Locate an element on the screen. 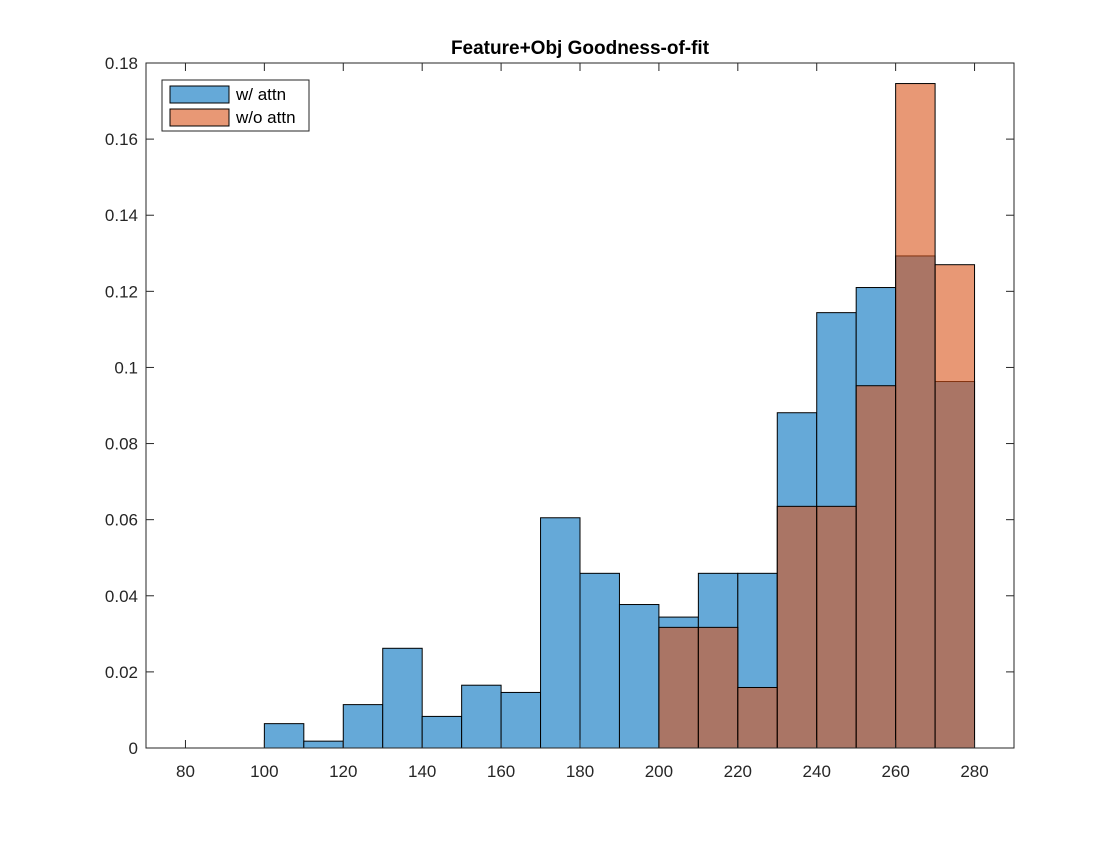  y-tick-label: 0.02 is located at coordinates (121, 672).